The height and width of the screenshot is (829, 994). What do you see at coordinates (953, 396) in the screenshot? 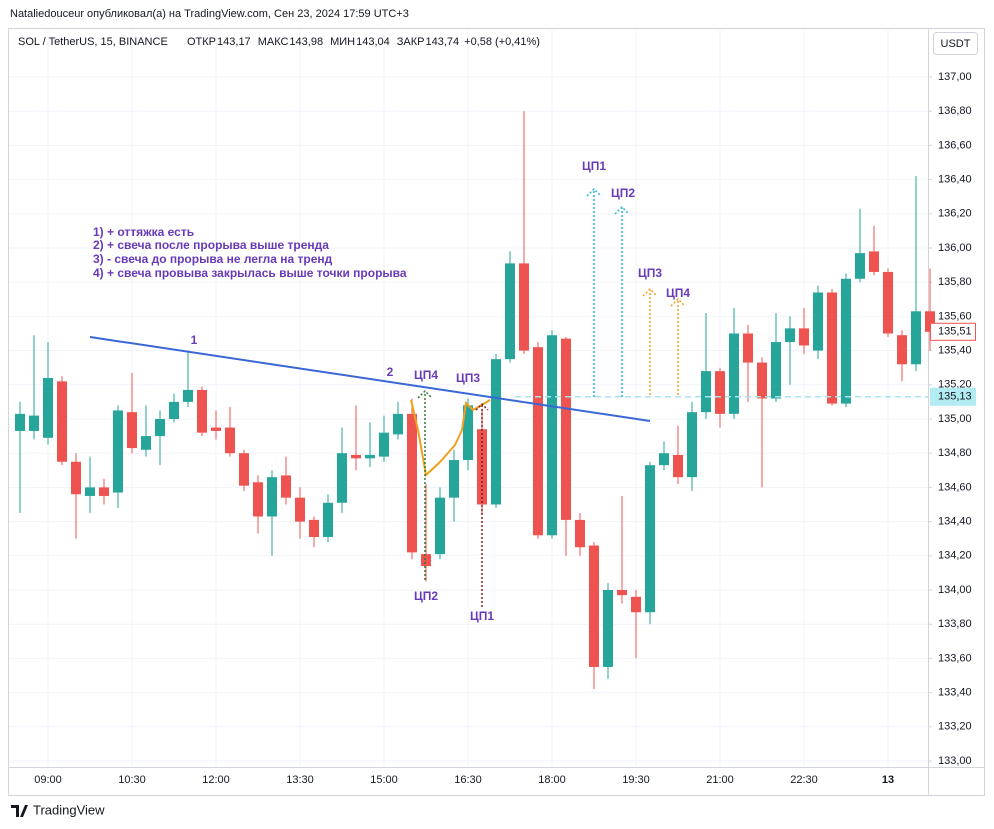
I see `price-badge` at bounding box center [953, 396].